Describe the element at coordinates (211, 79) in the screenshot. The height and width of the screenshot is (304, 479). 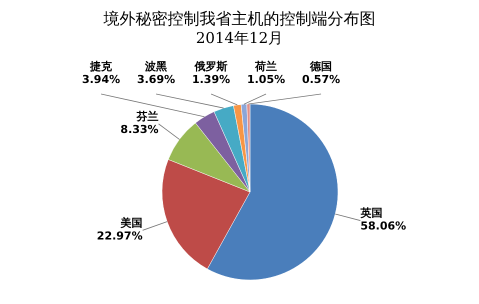
I see `data-label: 1.39%` at that location.